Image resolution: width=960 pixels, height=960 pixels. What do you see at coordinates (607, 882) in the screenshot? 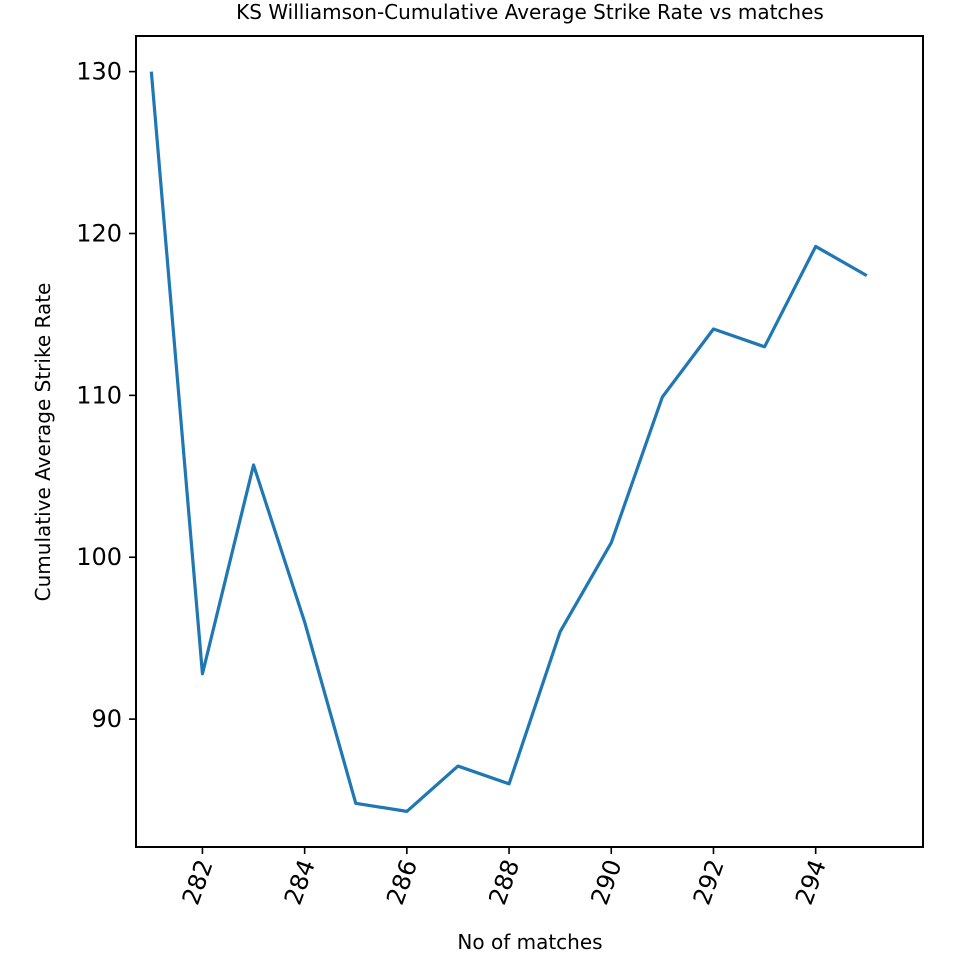
I see `x-tick-label: 290` at bounding box center [607, 882].